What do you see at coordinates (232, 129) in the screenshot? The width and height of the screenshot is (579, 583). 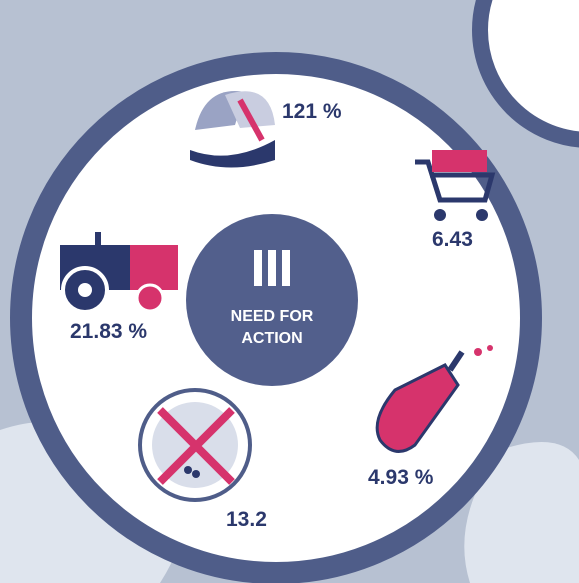 I see `wheat-icon` at bounding box center [232, 129].